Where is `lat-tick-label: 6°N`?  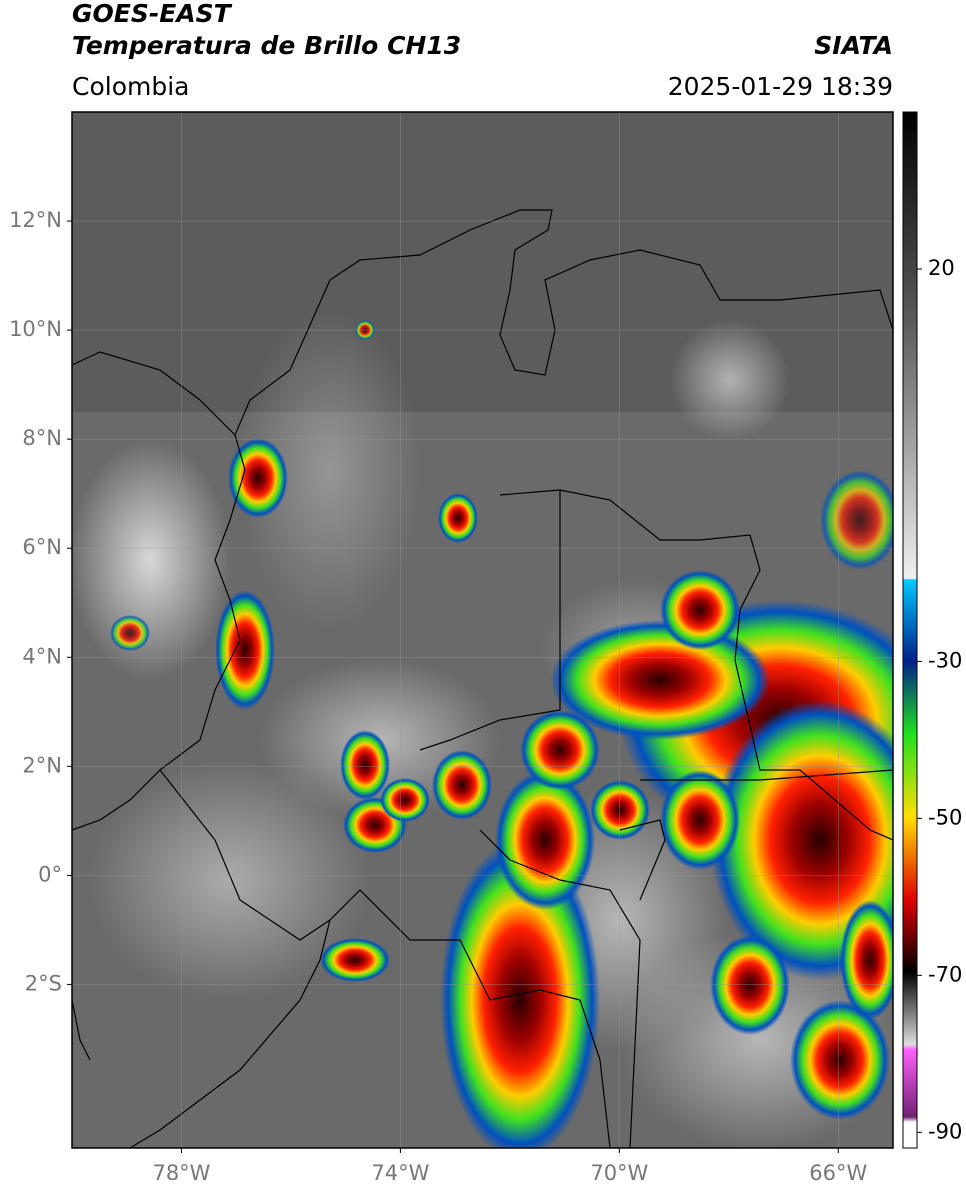
lat-tick-label: 6°N is located at coordinates (42, 547).